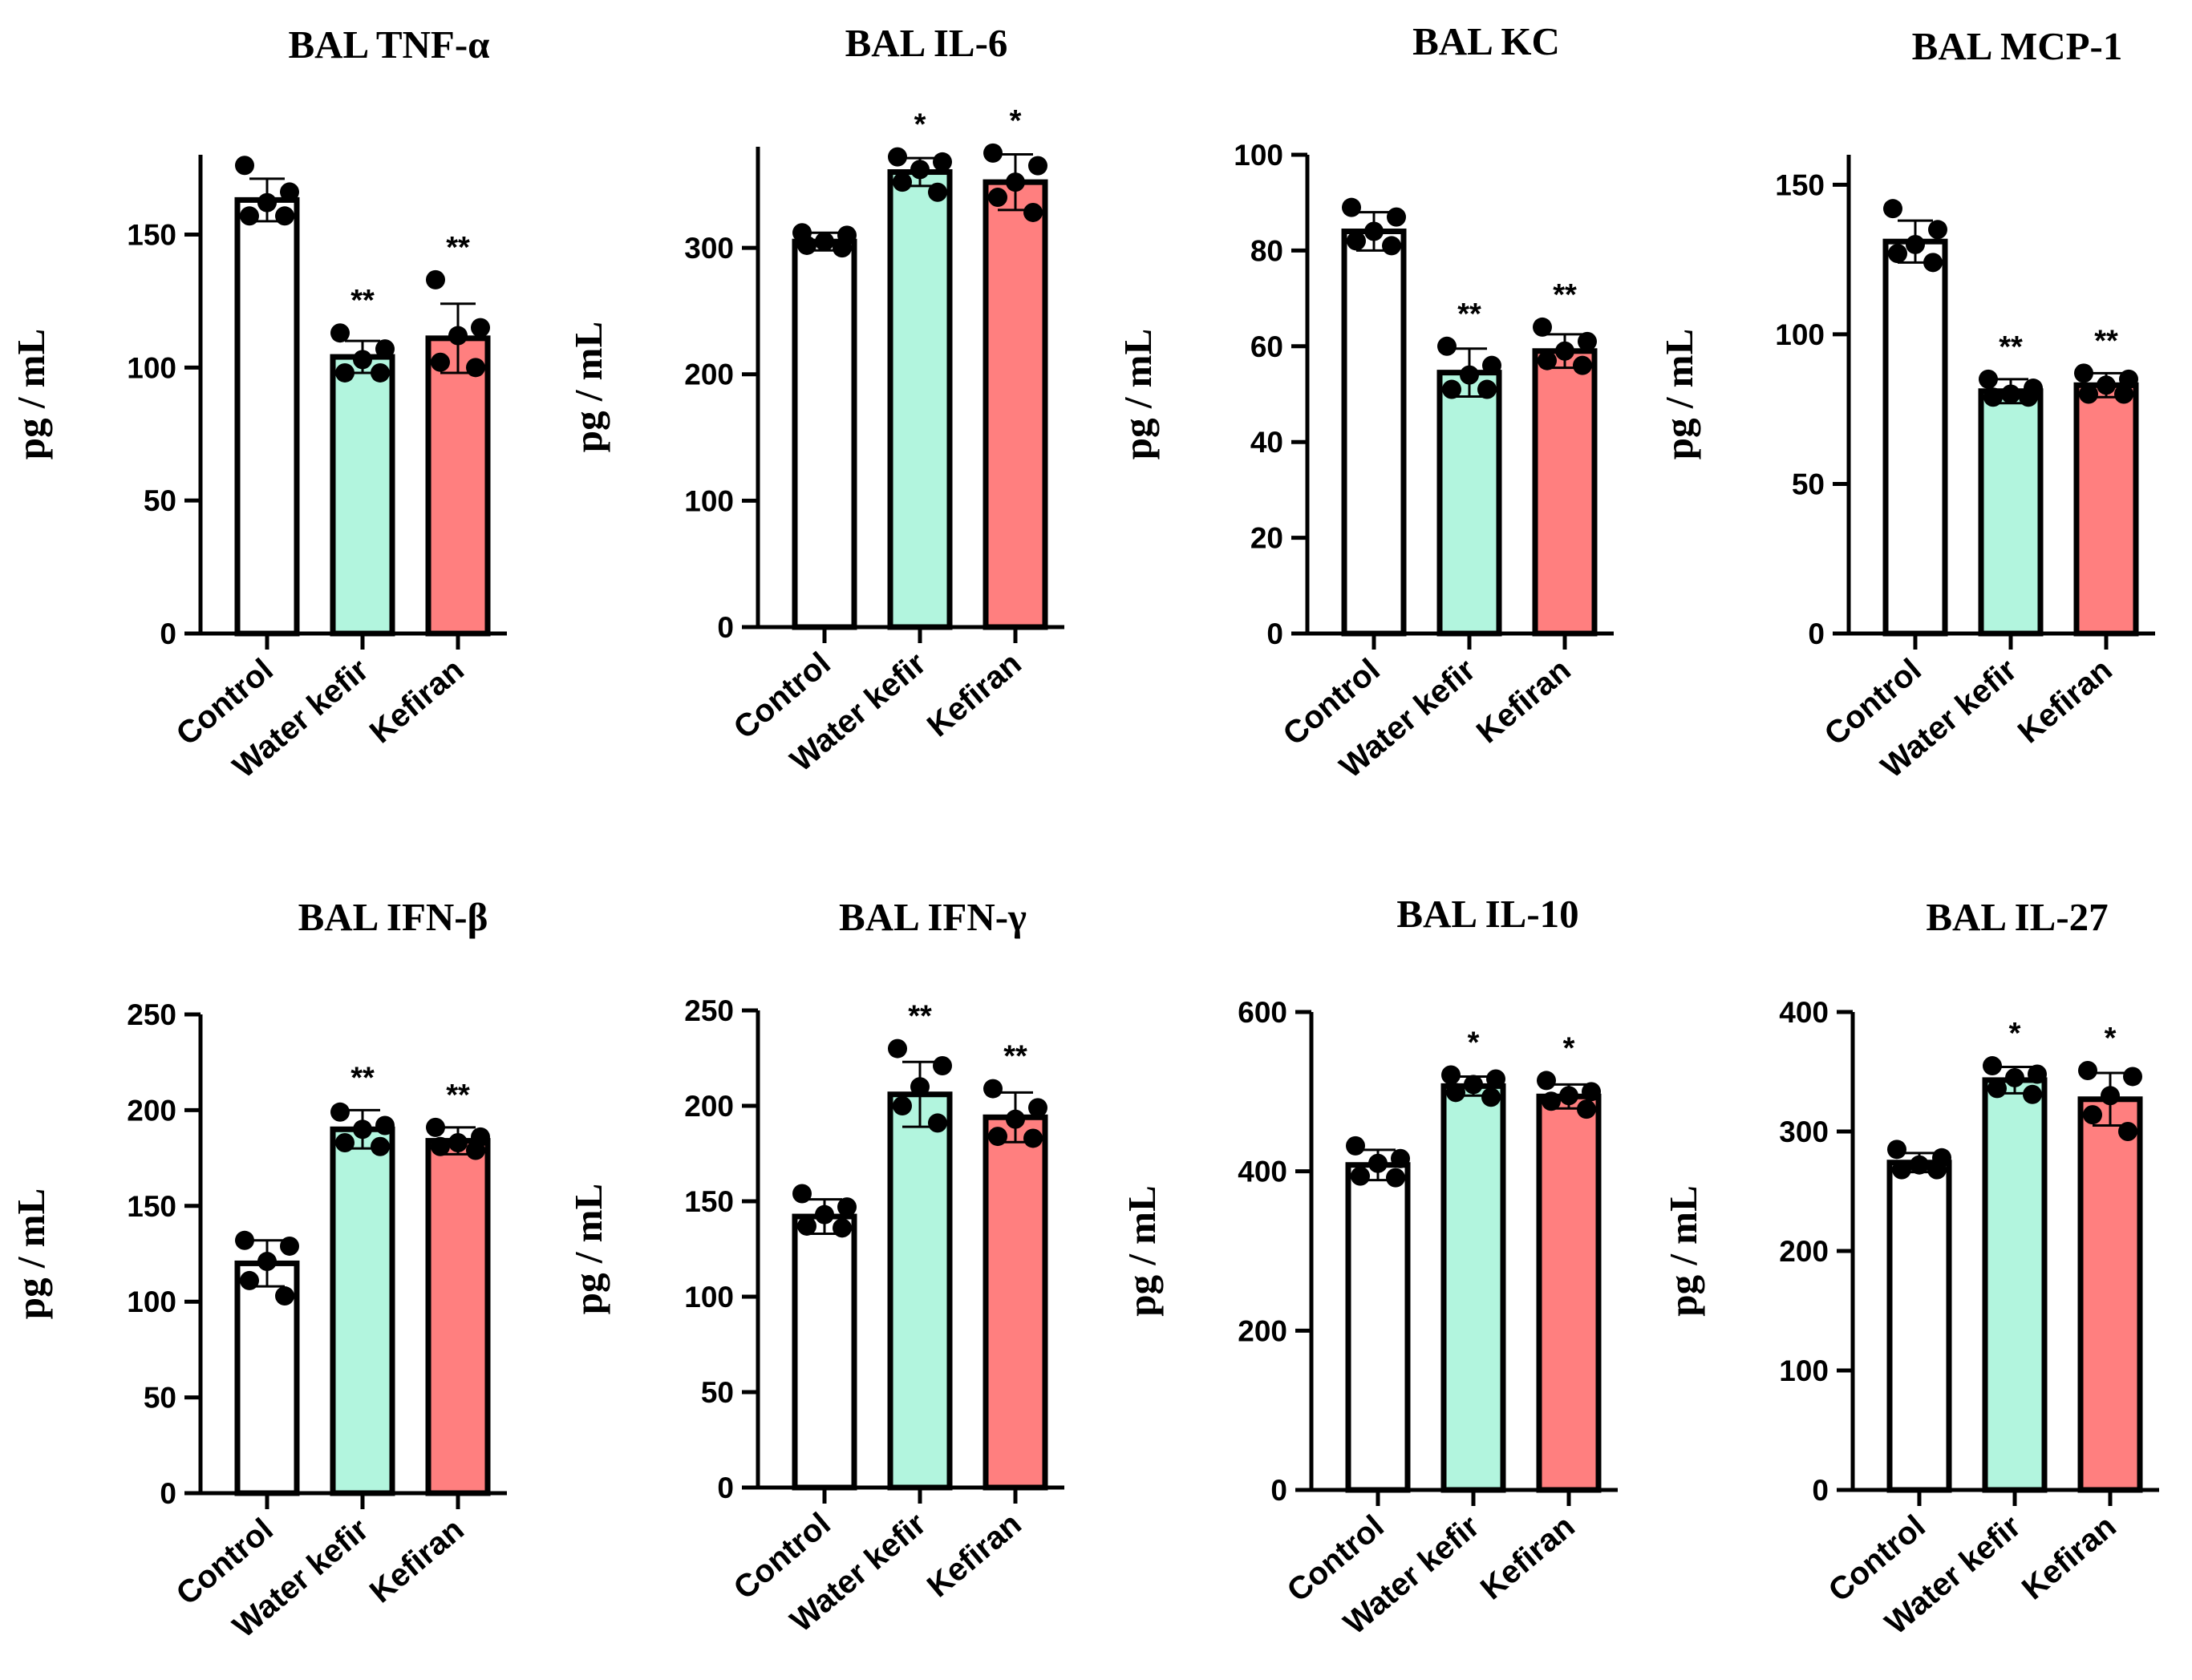 This screenshot has width=2192, height=1680. What do you see at coordinates (362, 1078) in the screenshot?
I see `significance-label: **` at bounding box center [362, 1078].